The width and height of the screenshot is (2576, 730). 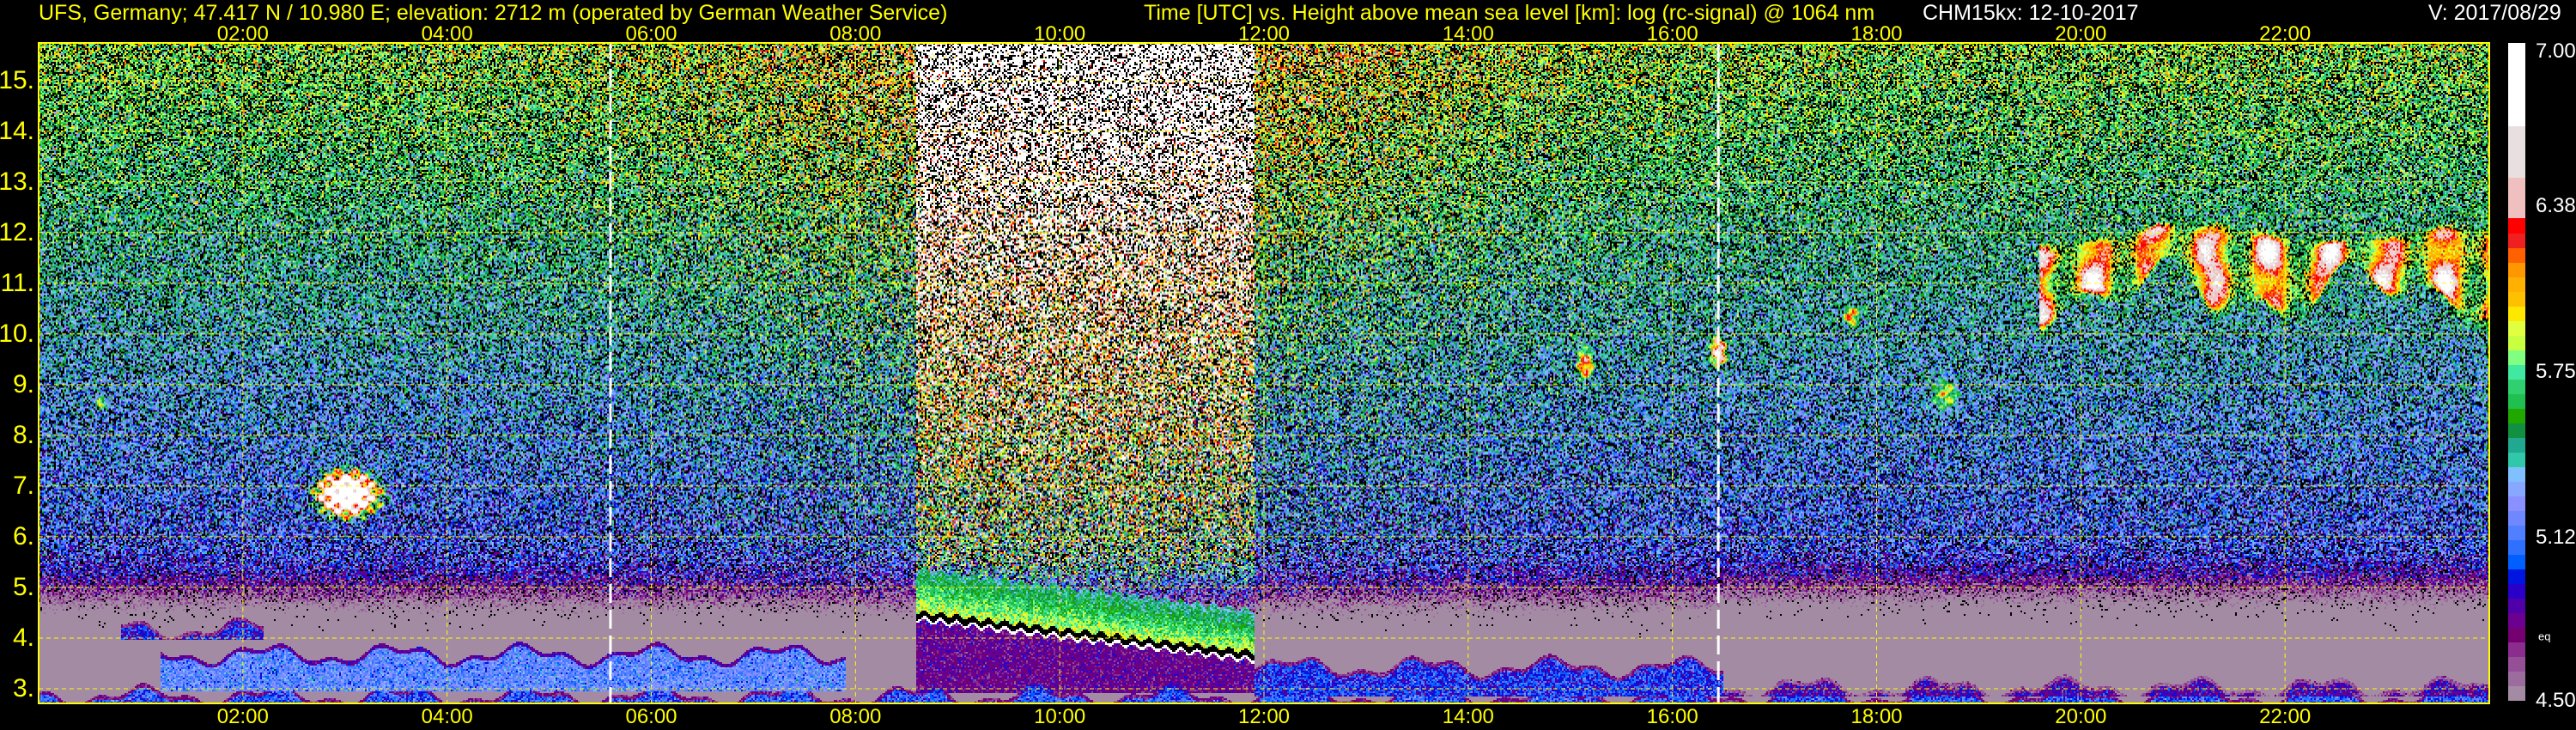 What do you see at coordinates (1468, 716) in the screenshot?
I see `x-tick-label-bottom: 14:00` at bounding box center [1468, 716].